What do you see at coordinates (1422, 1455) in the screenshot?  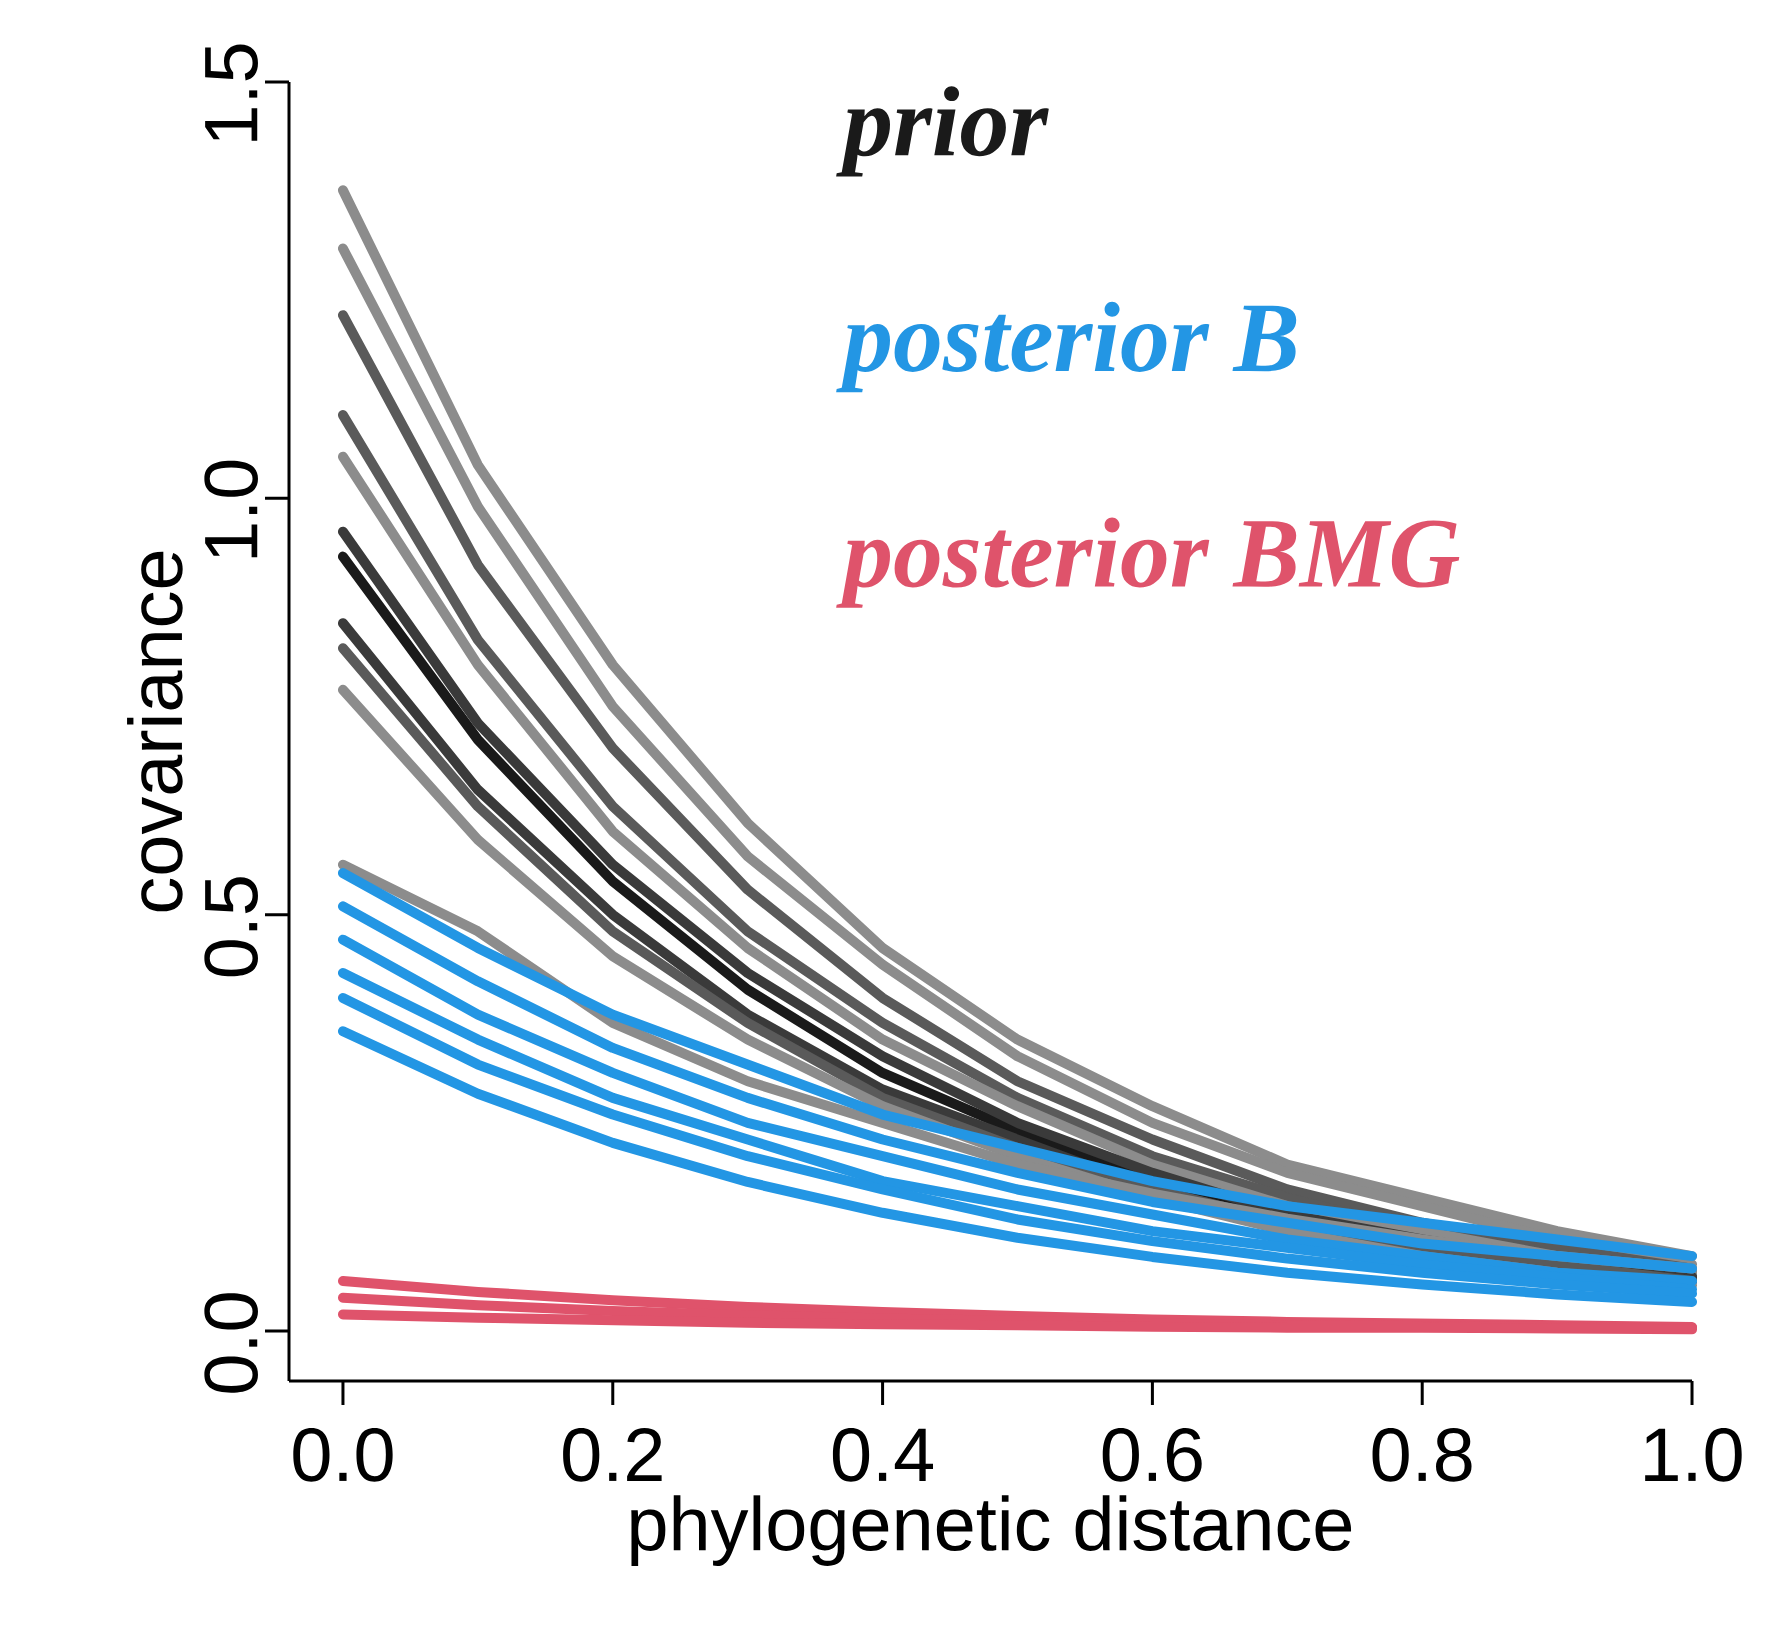 I see `x-tick-label: 0.8` at bounding box center [1422, 1455].